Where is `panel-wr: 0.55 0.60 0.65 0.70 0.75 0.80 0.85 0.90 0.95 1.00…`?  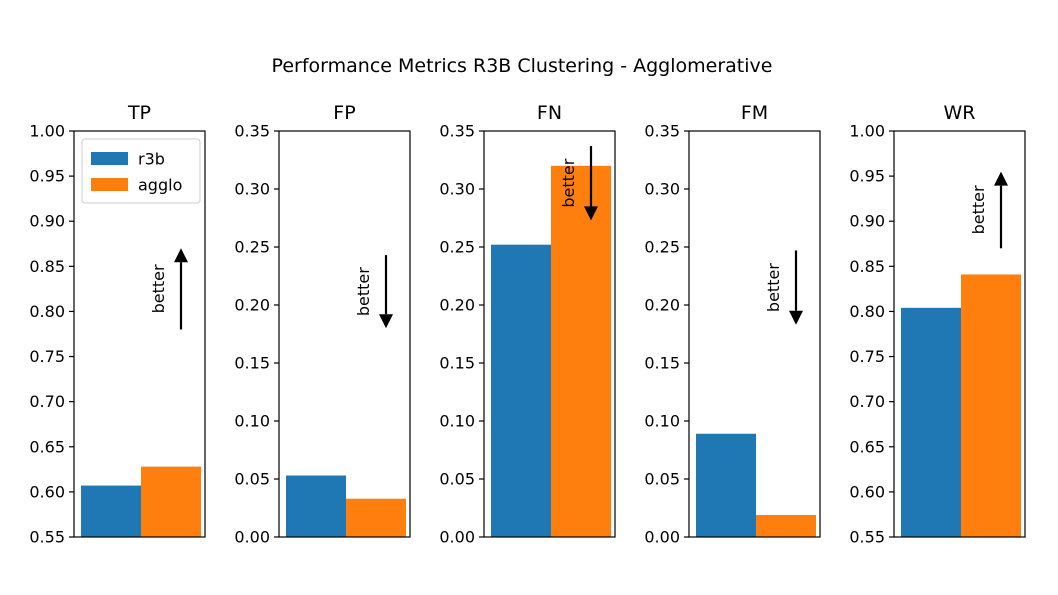
panel-wr: 0.55 0.60 0.65 0.70 0.75 0.80 0.85 0.90 0.95 1.00… is located at coordinates (937, 324).